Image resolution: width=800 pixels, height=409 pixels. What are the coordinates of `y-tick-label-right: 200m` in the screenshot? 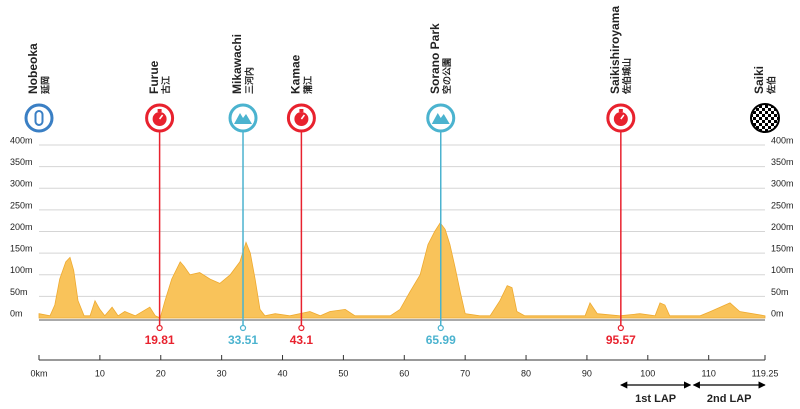 It's located at (782, 227).